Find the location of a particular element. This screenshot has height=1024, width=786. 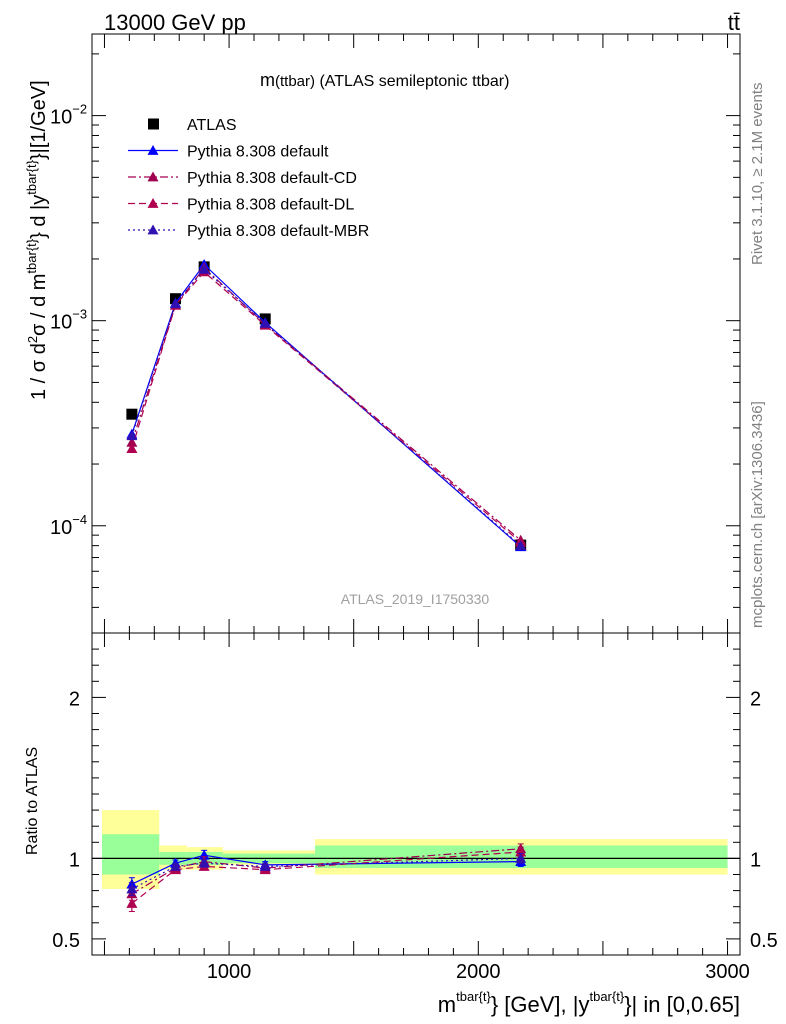

legend-entry: Pythia 8.308 default-MBR is located at coordinates (248, 231).